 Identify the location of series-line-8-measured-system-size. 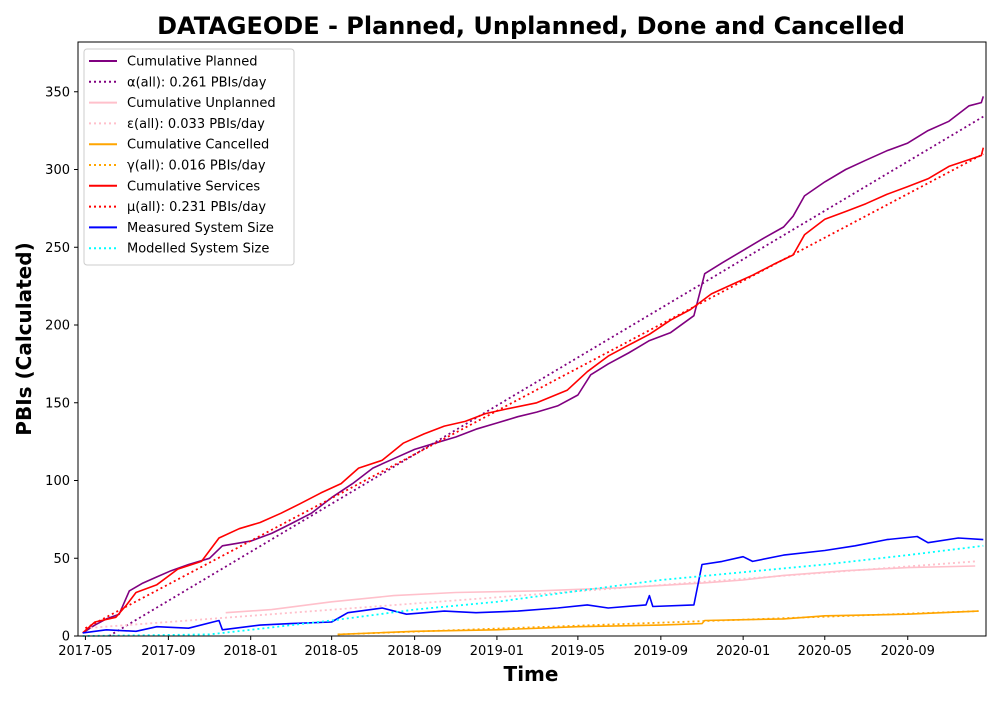
(533, 584).